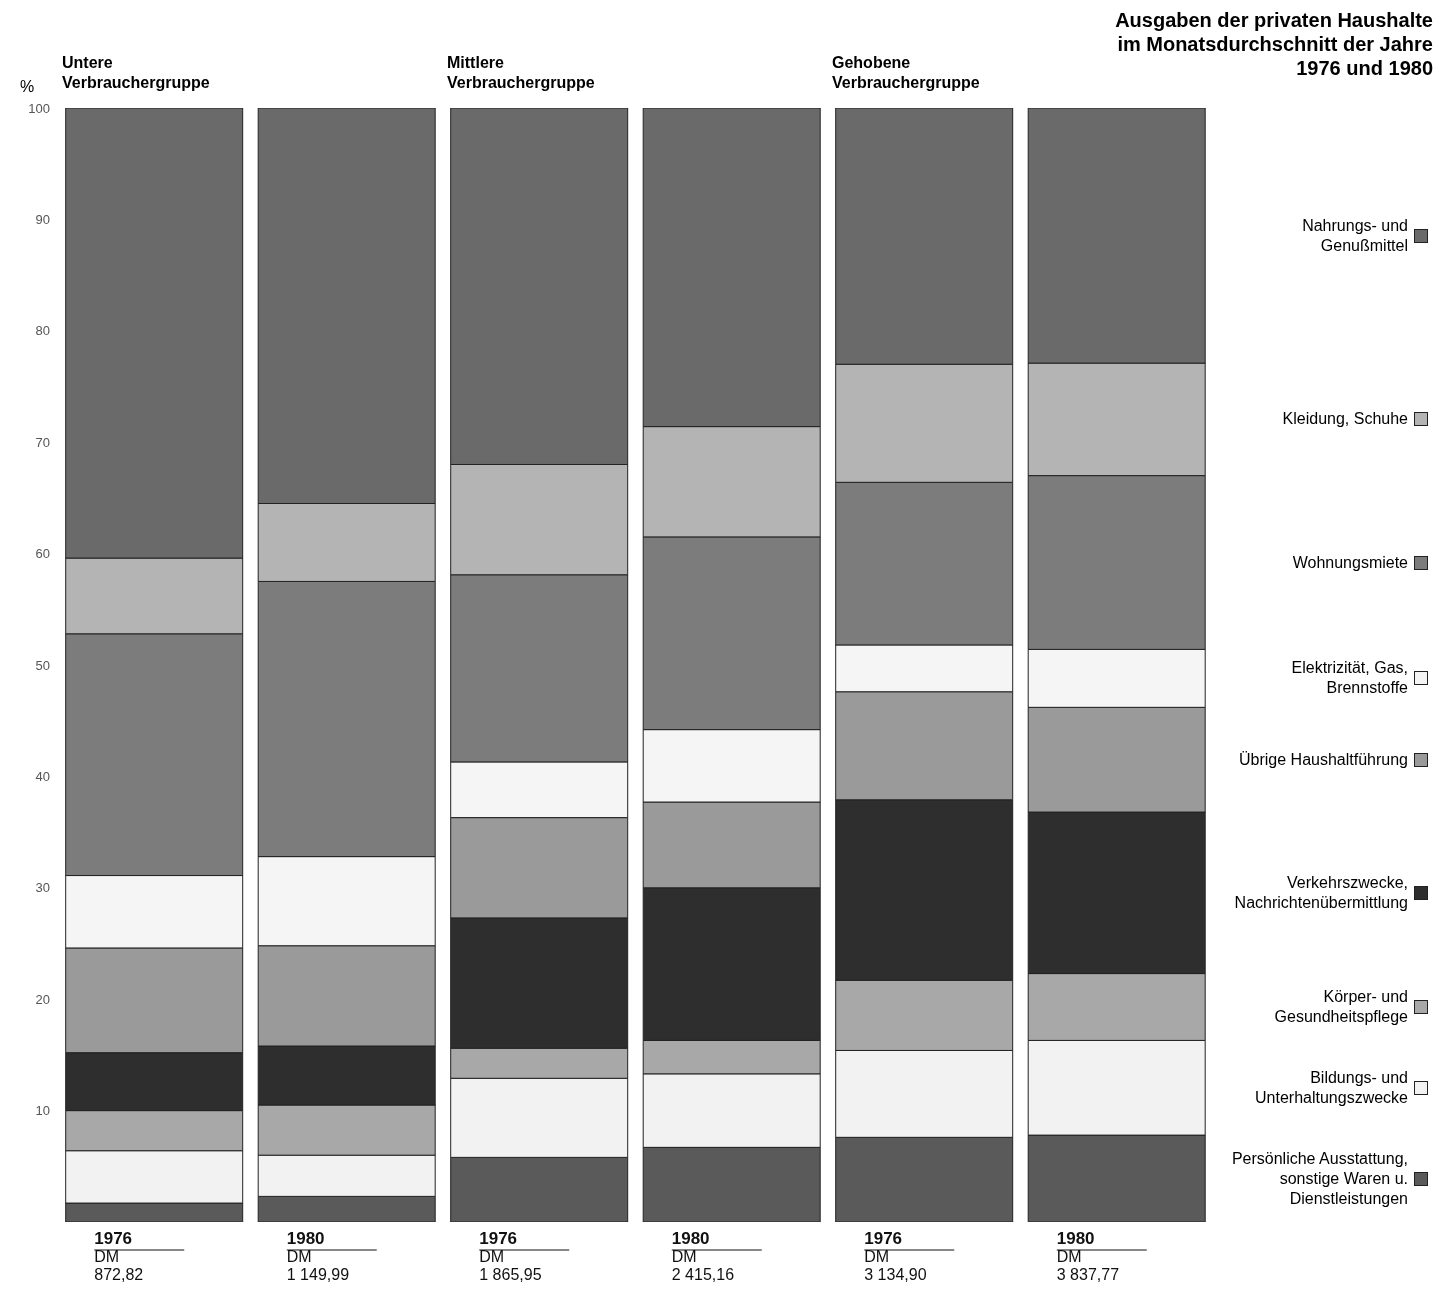 The width and height of the screenshot is (1438, 1289). Describe the element at coordinates (895, 1256) in the screenshot. I see `x-tick-label: 1976 DM 3 134,90` at that location.